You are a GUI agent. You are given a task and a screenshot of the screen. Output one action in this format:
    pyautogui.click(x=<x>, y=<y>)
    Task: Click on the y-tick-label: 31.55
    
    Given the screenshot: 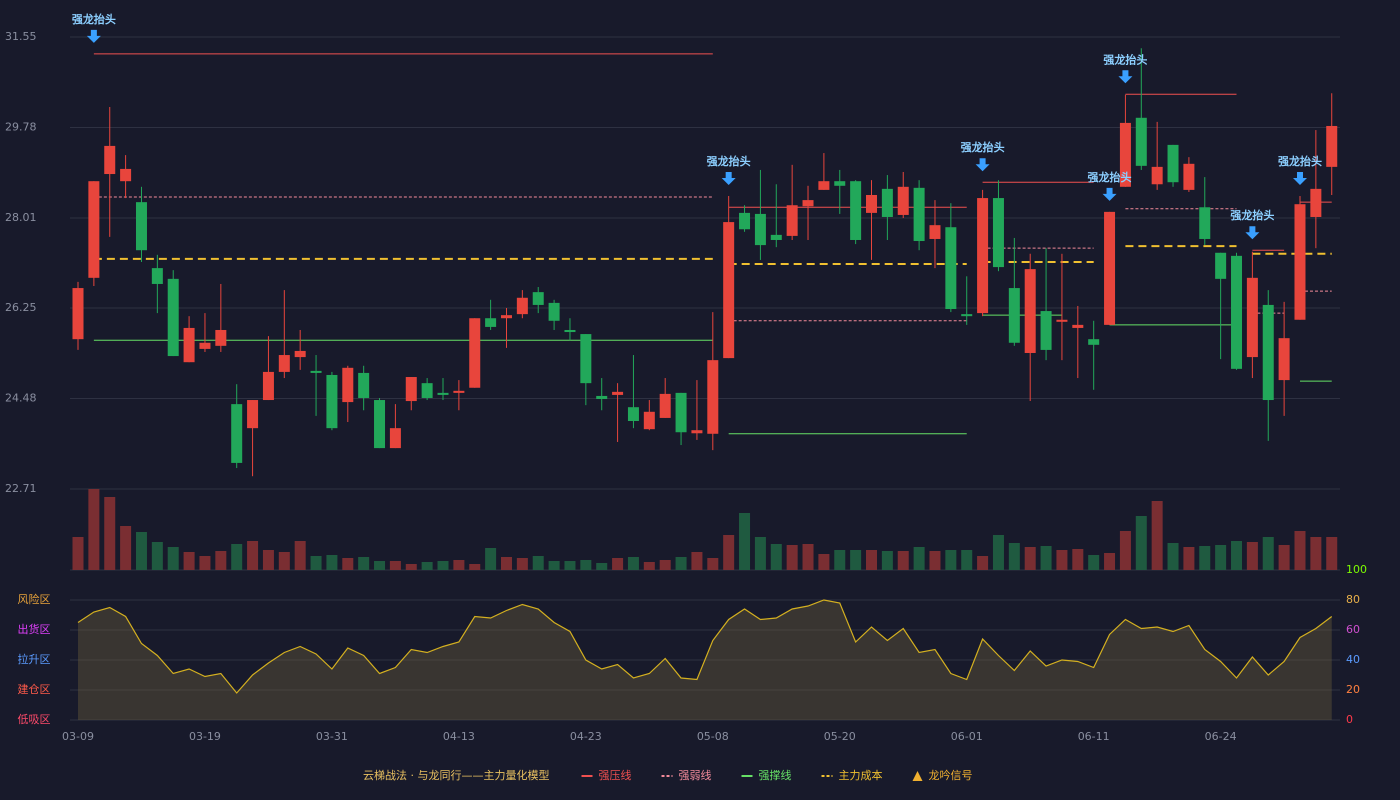 What is the action you would take?
    pyautogui.click(x=21, y=36)
    